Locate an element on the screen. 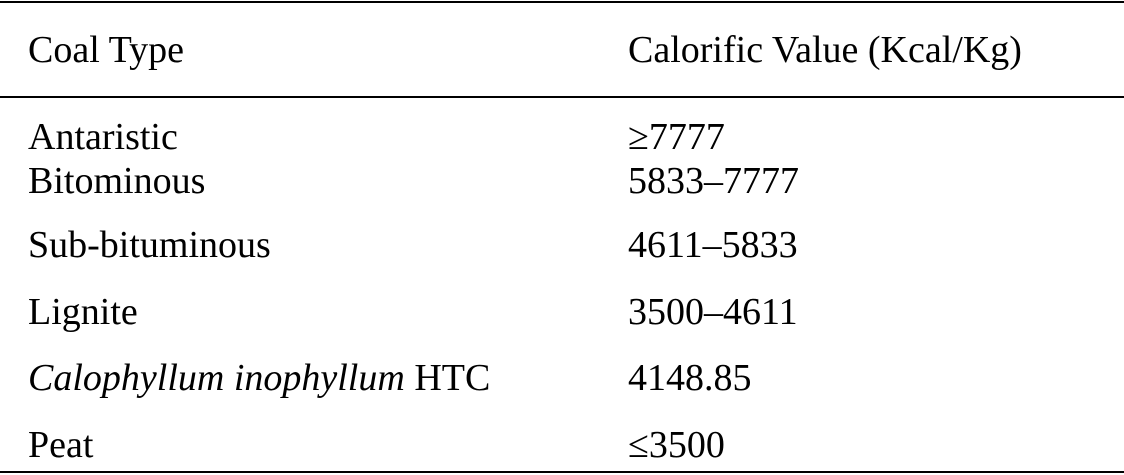 The width and height of the screenshot is (1124, 475). cell: Sub-bituminous is located at coordinates (149, 245).